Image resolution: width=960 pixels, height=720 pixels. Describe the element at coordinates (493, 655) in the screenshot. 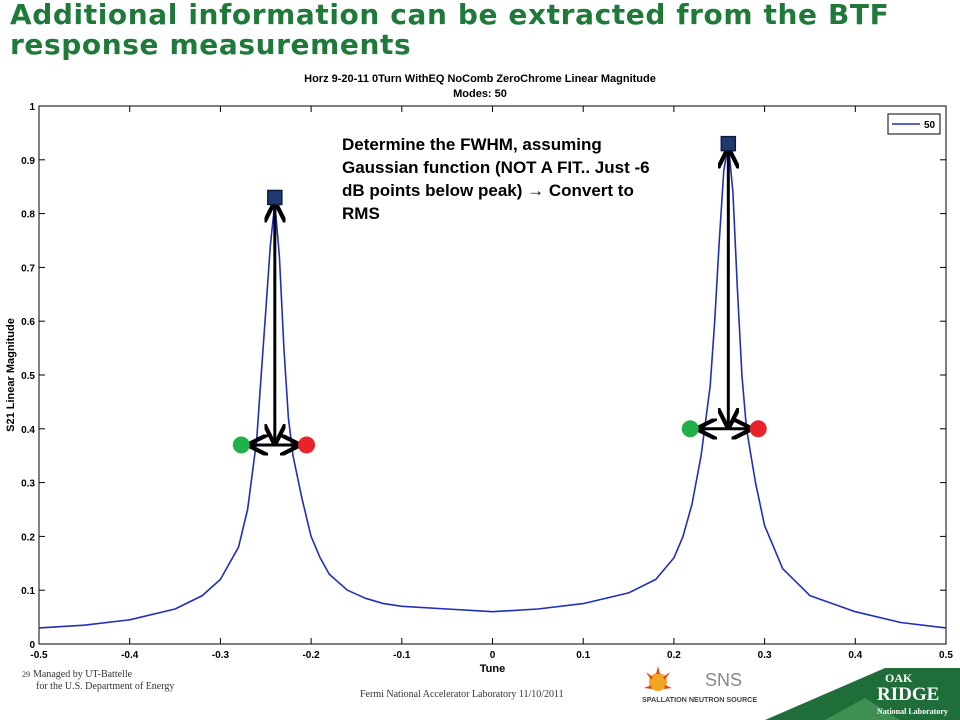

I see `x-tick-label: 0` at that location.